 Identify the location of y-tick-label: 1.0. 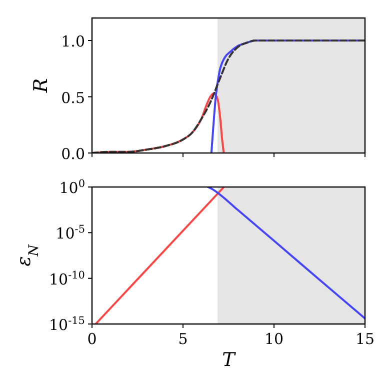
(73, 41).